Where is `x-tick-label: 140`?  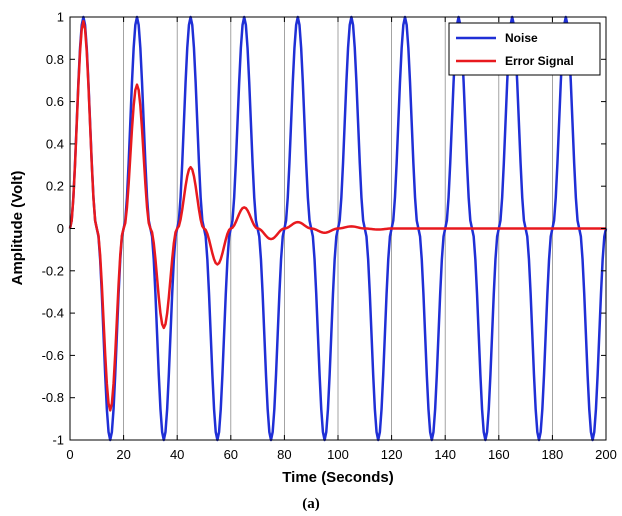
x-tick-label: 140 is located at coordinates (445, 454).